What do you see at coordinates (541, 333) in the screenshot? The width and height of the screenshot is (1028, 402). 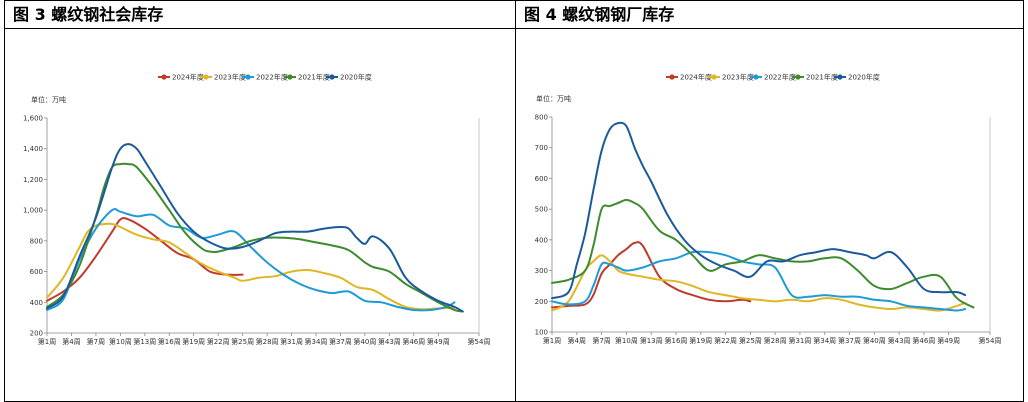 I see `y-tick-label: 100` at bounding box center [541, 333].